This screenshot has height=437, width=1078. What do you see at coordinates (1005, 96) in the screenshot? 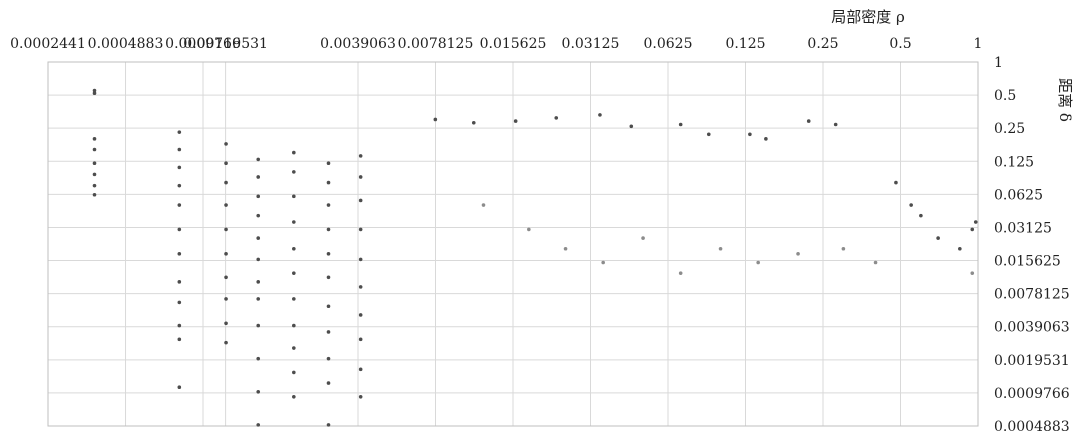
I see `y-tick-label: 0.5` at bounding box center [1005, 96].